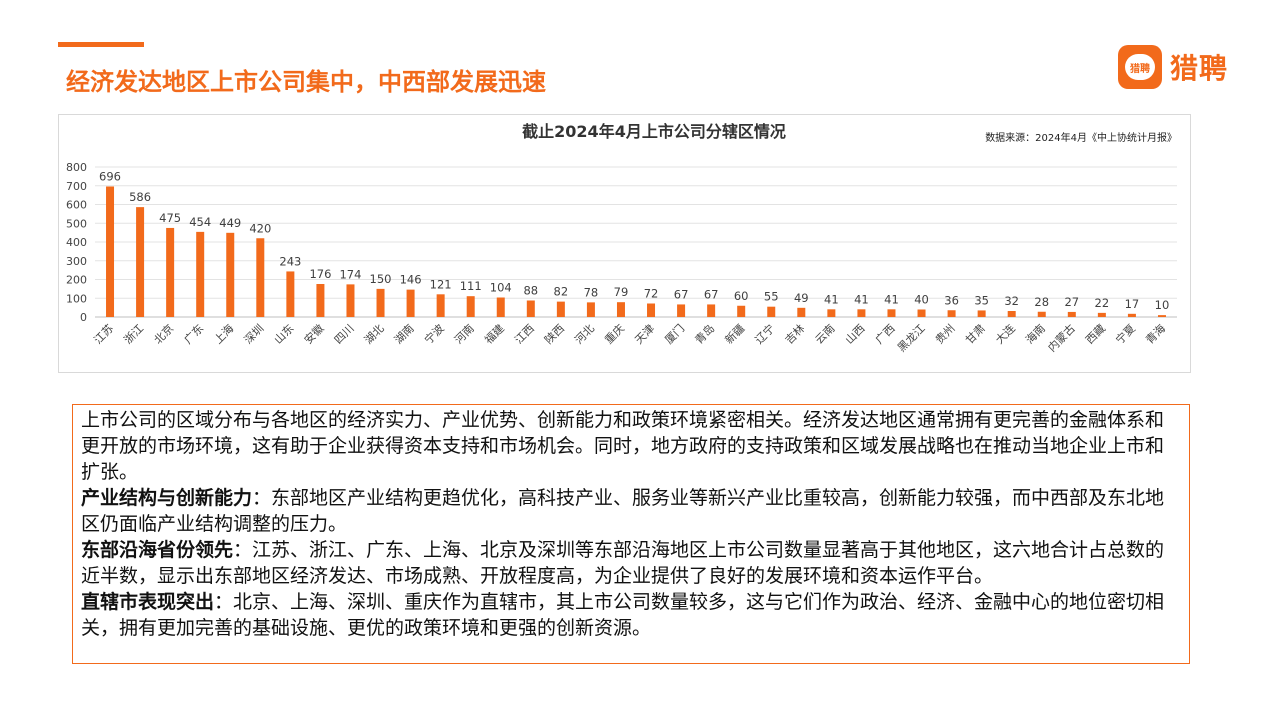 The width and height of the screenshot is (1280, 720). Describe the element at coordinates (254, 334) in the screenshot. I see `x-tick-label: 深圳` at that location.